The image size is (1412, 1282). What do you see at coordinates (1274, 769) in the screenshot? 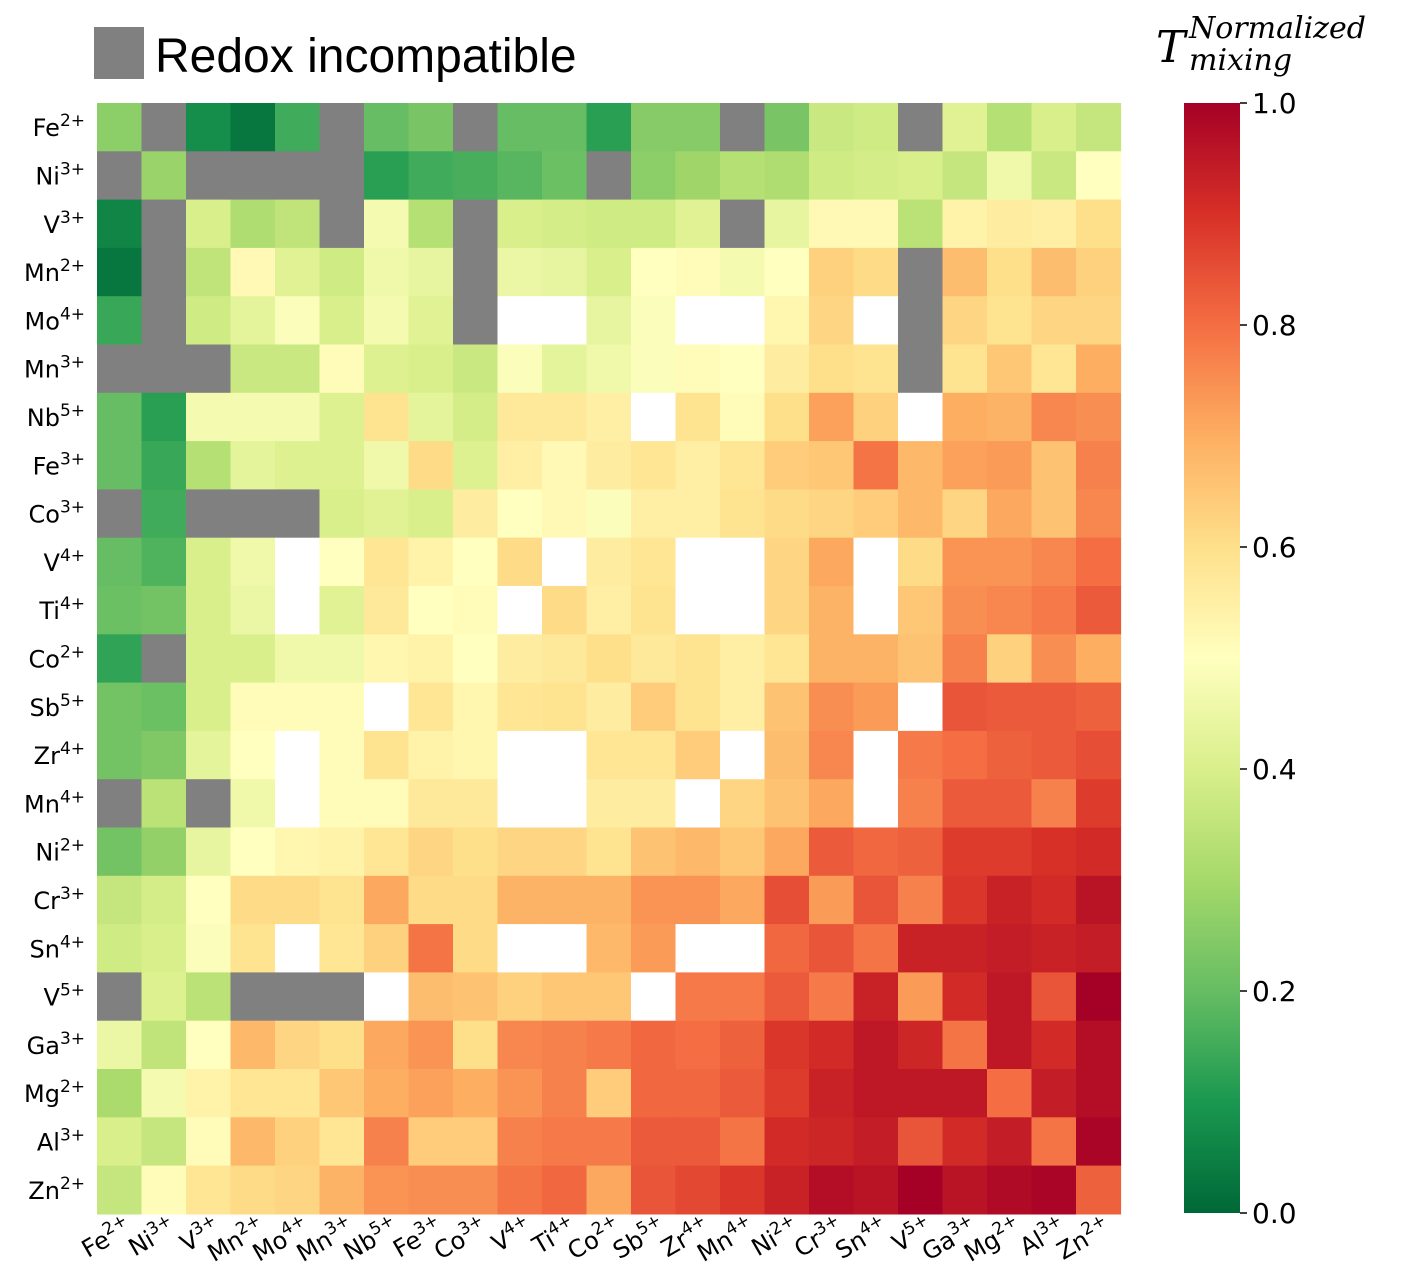
I see `colorbar-tick-label: 0.4` at bounding box center [1274, 769].